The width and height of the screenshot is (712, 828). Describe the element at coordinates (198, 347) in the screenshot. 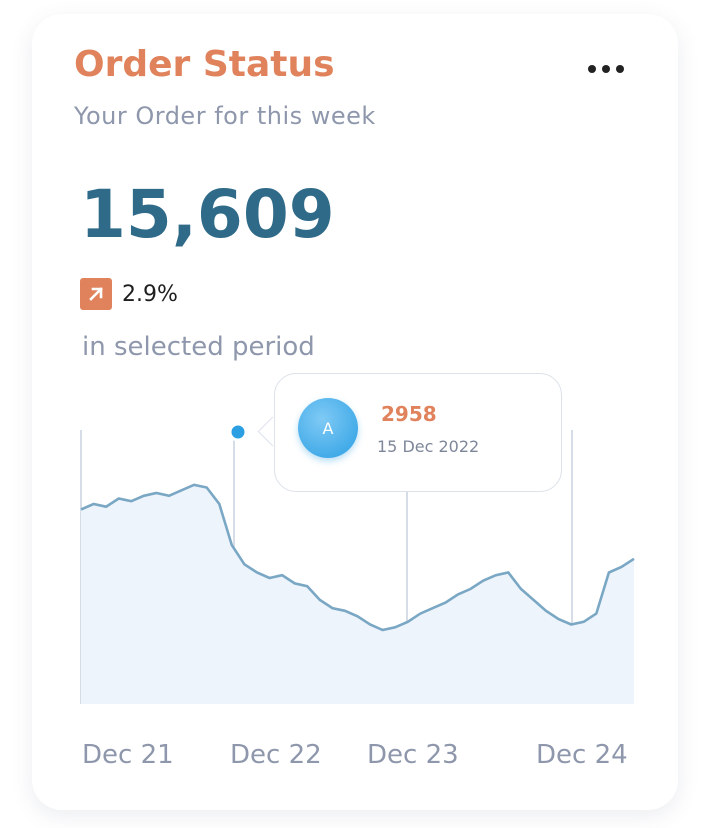

I see `period-note: in selected period` at that location.